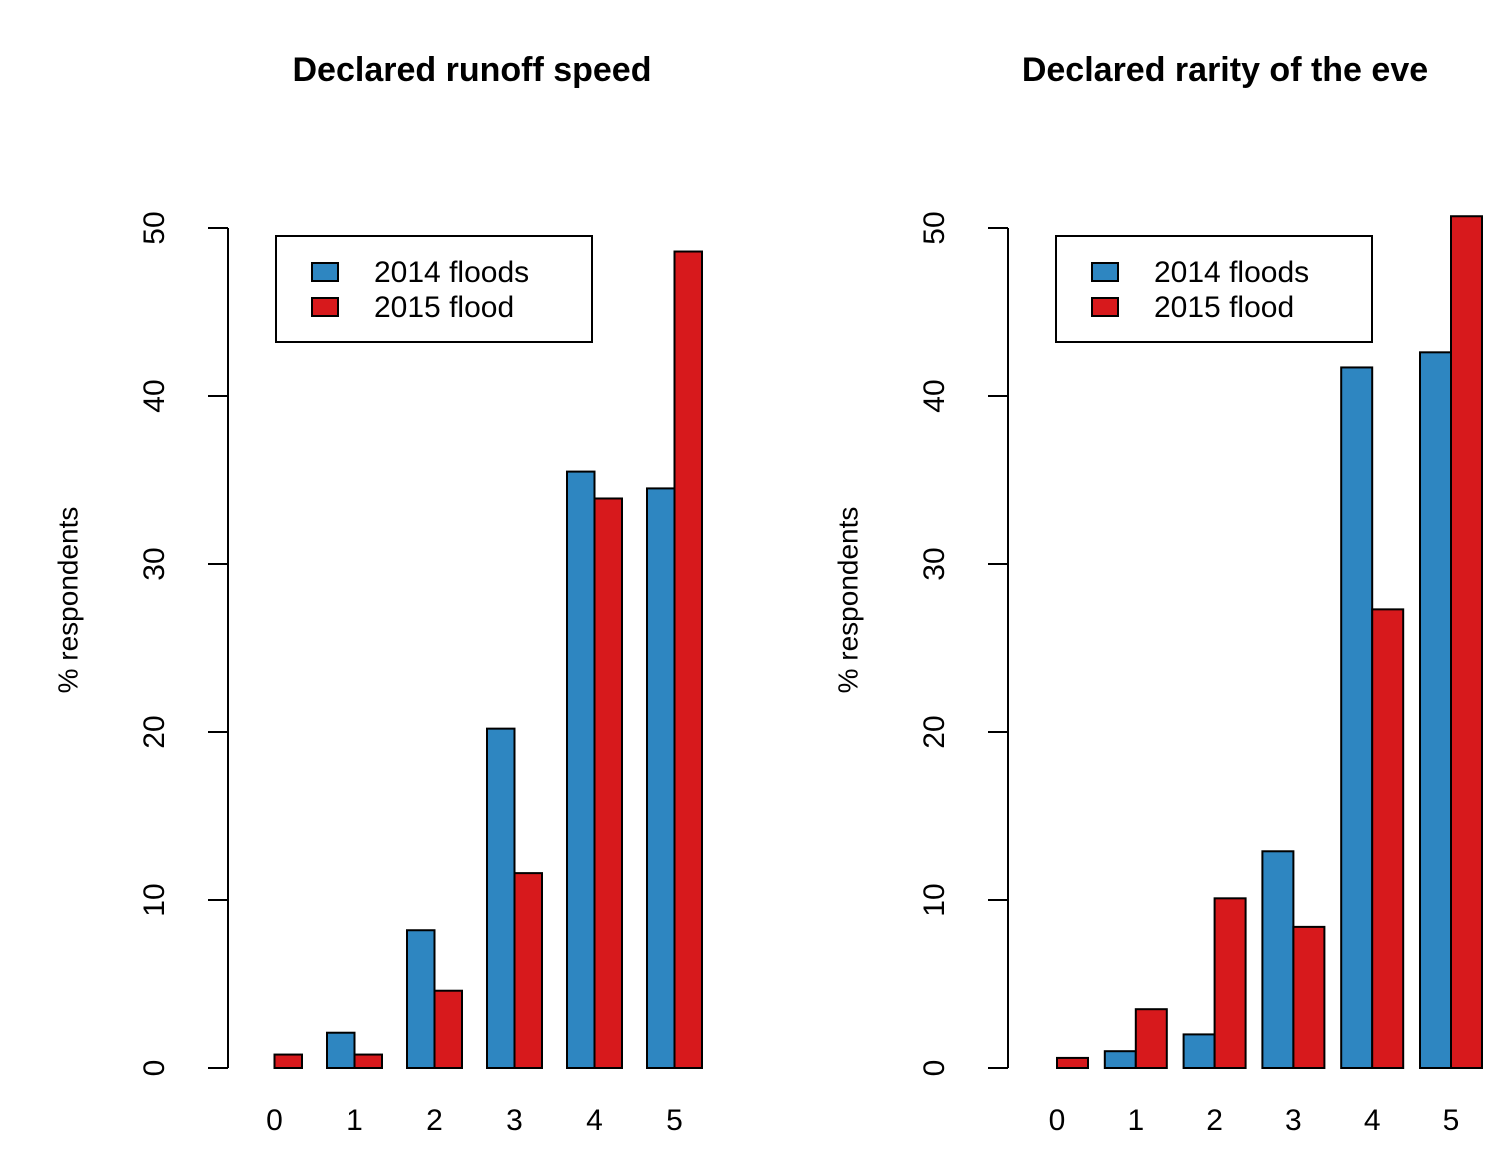 The image size is (1494, 1170). What do you see at coordinates (1225, 70) in the screenshot?
I see `chart-title: Declared rarity of the eve` at bounding box center [1225, 70].